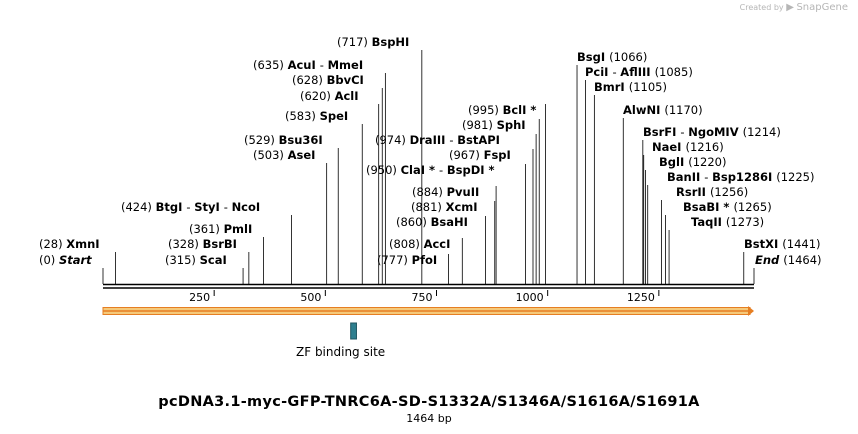  Describe the element at coordinates (328, 80) in the screenshot. I see `left-label-10: (628) BbvCI` at that location.